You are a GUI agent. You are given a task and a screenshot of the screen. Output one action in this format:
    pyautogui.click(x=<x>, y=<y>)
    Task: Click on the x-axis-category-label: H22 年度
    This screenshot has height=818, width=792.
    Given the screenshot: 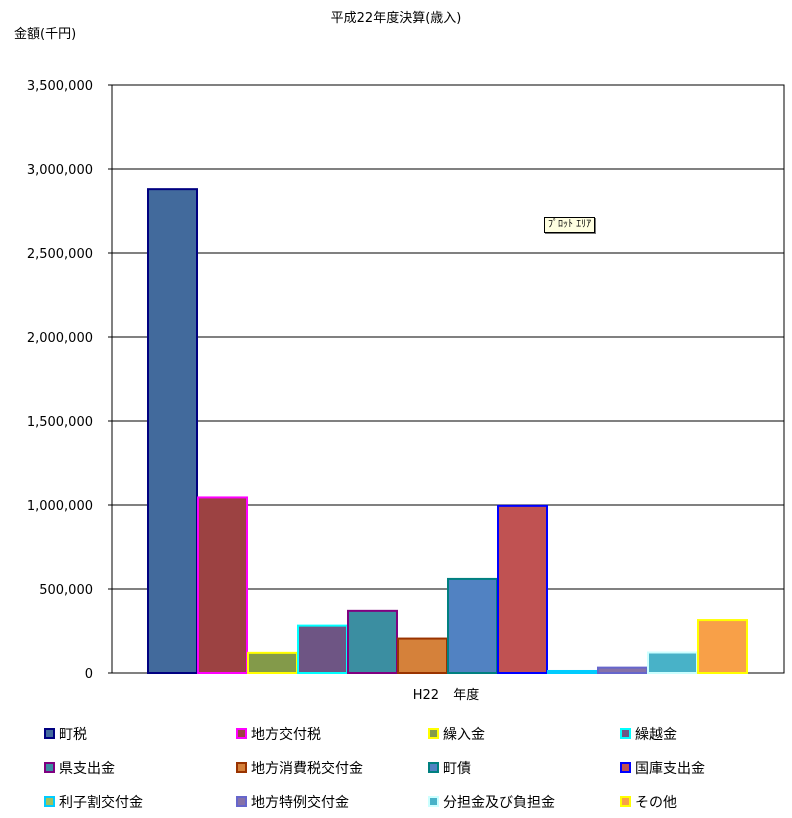 What is the action you would take?
    pyautogui.click(x=446, y=695)
    